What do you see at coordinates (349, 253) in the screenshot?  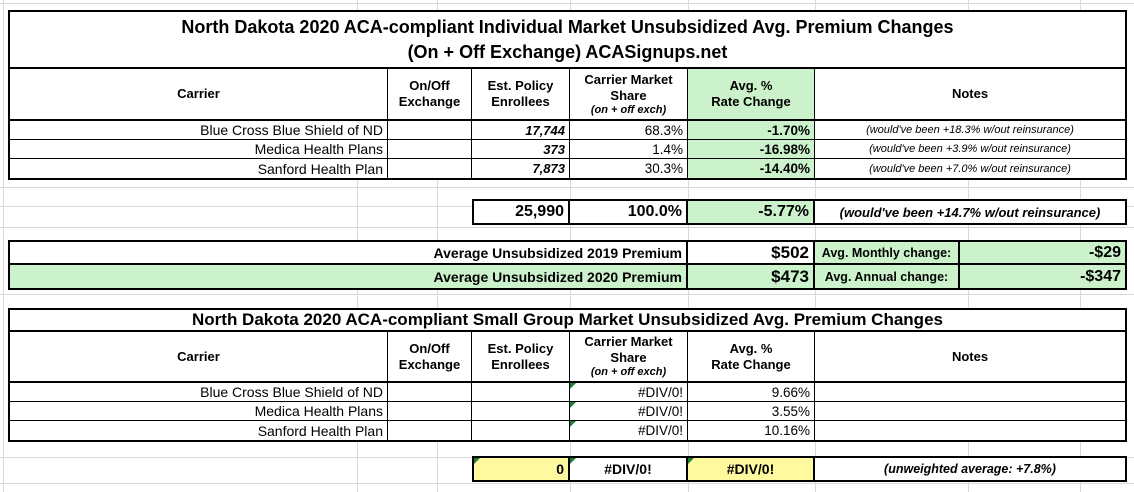 I see `premium-2019-label: Average Unsubsidized 2019 Premium` at bounding box center [349, 253].